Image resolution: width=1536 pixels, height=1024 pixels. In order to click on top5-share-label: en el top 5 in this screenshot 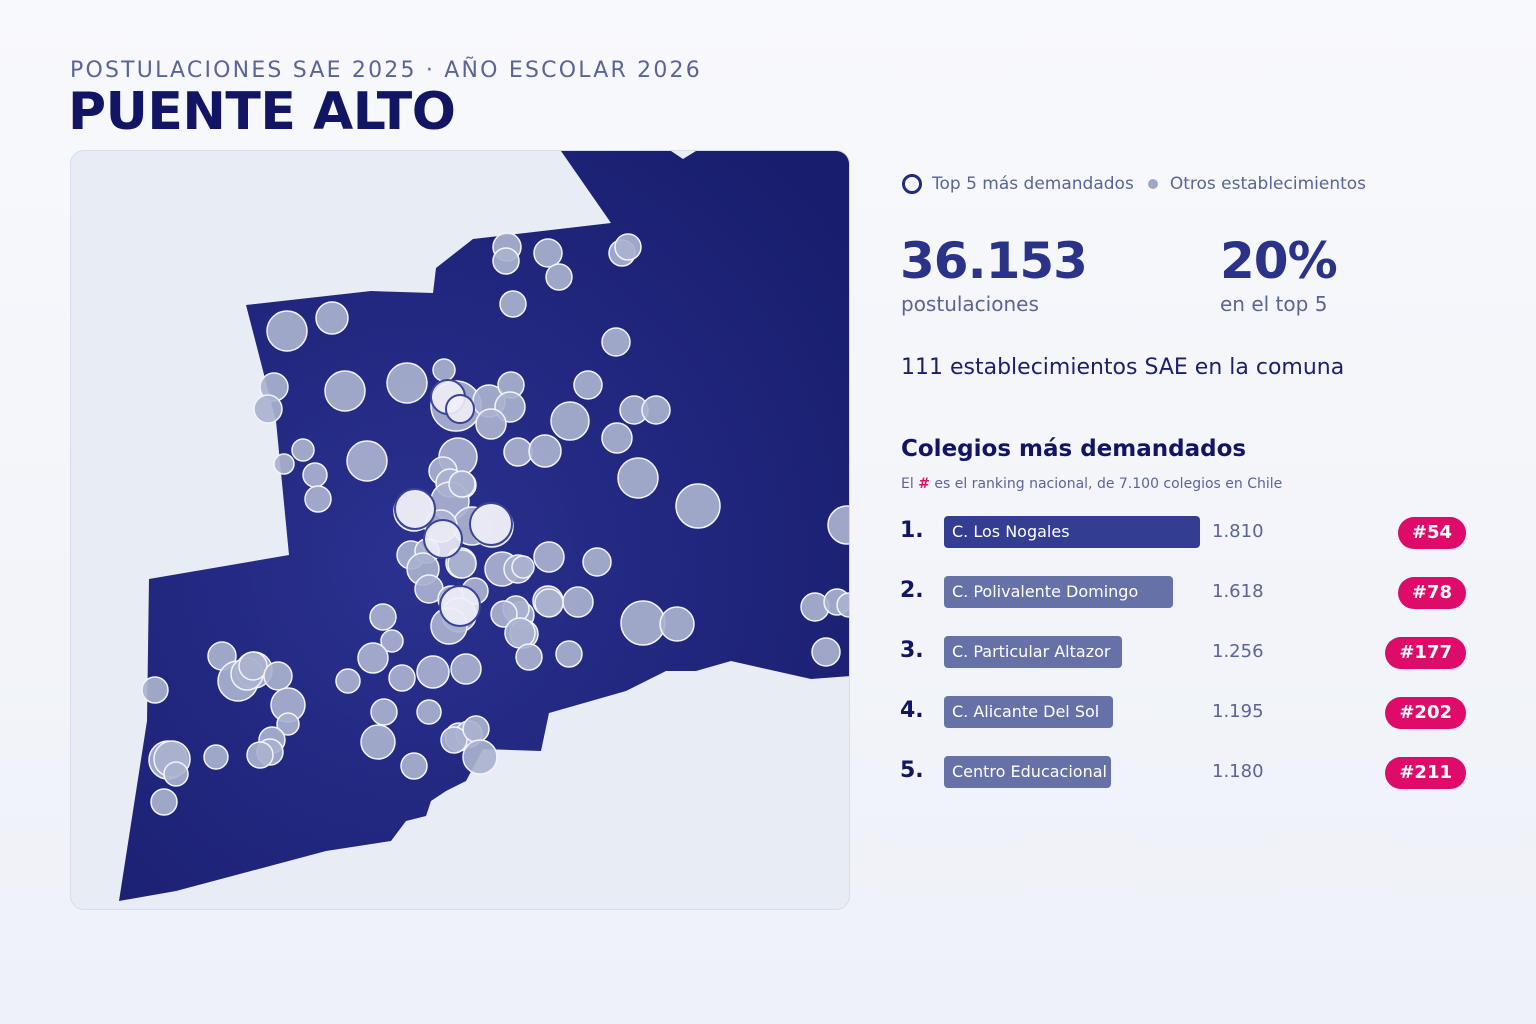, I will do `click(1274, 304)`.